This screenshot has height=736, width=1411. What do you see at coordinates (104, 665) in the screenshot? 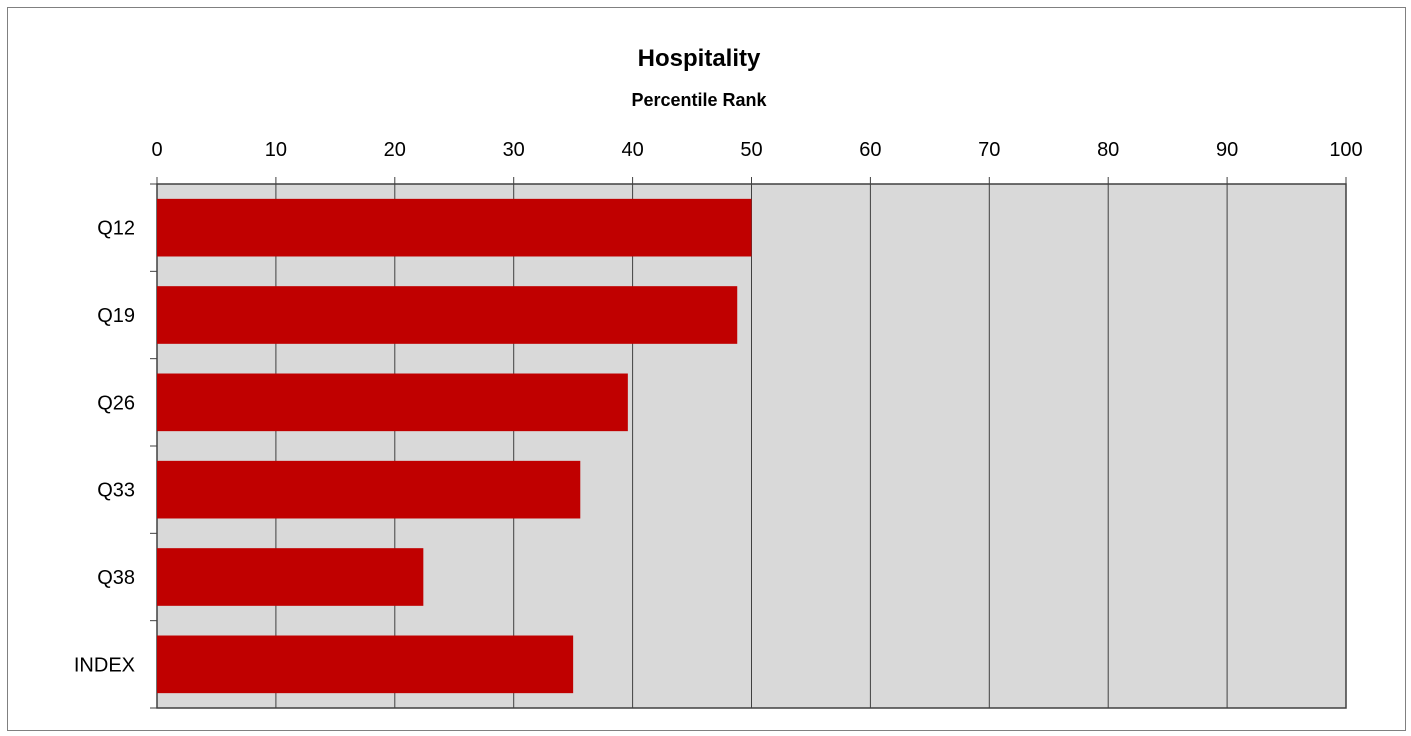
I see `category-label: INDEX` at bounding box center [104, 665].